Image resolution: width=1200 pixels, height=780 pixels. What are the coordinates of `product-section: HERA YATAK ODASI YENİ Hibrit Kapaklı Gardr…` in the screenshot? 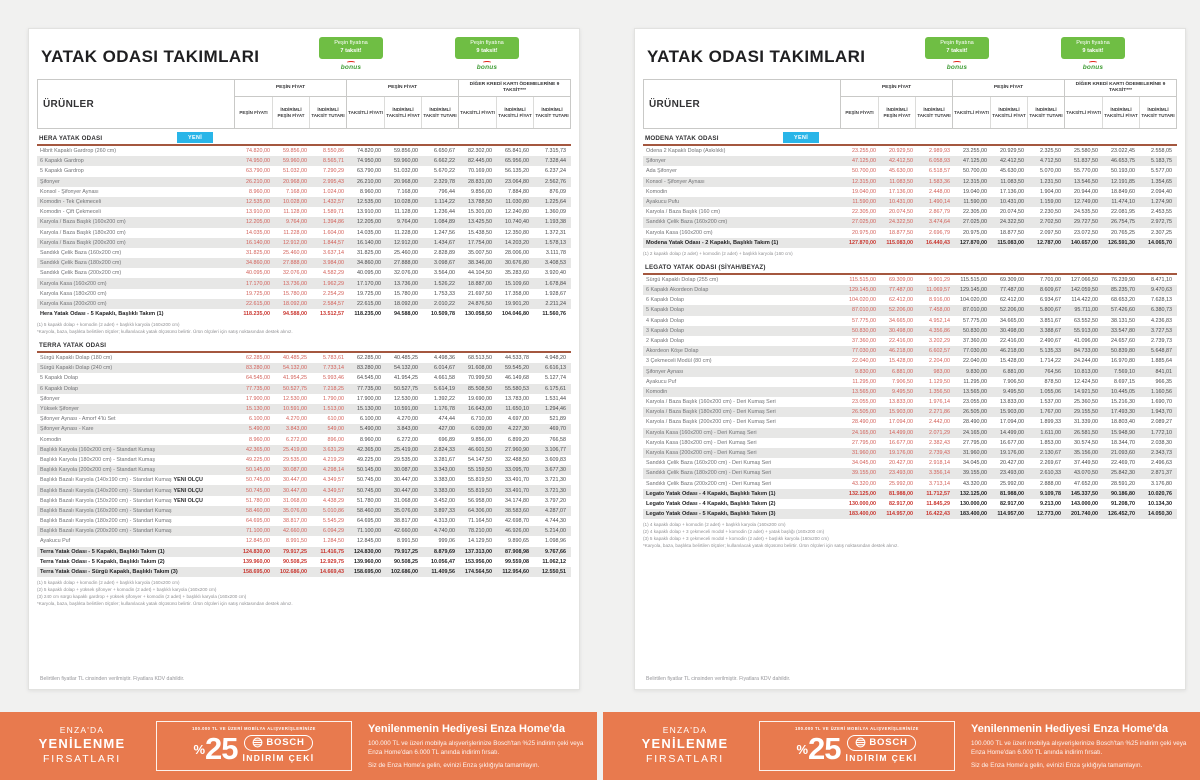 It's located at (304, 234).